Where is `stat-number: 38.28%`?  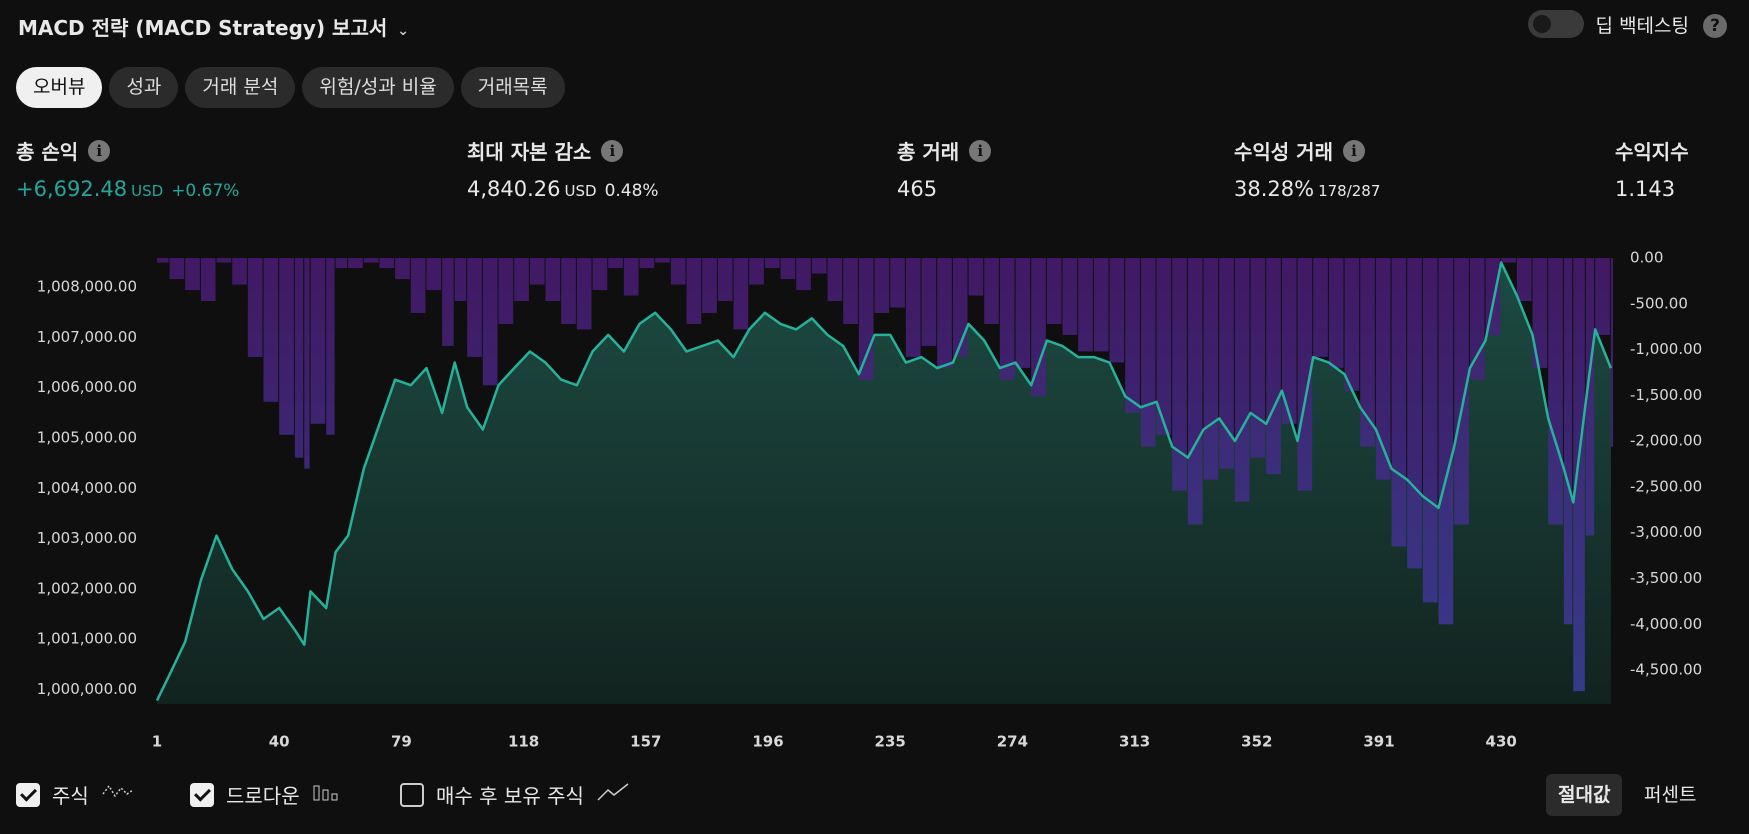 stat-number: 38.28% is located at coordinates (1274, 189).